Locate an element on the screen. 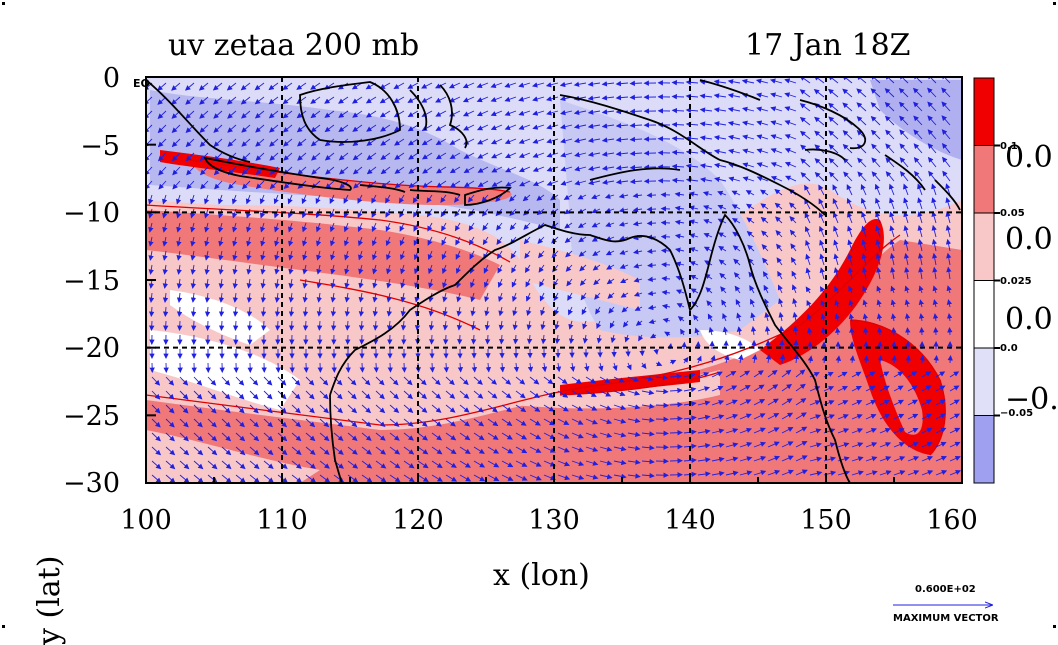 The height and width of the screenshot is (645, 1058). colorbar-big-label: −0. is located at coordinates (1031, 399).